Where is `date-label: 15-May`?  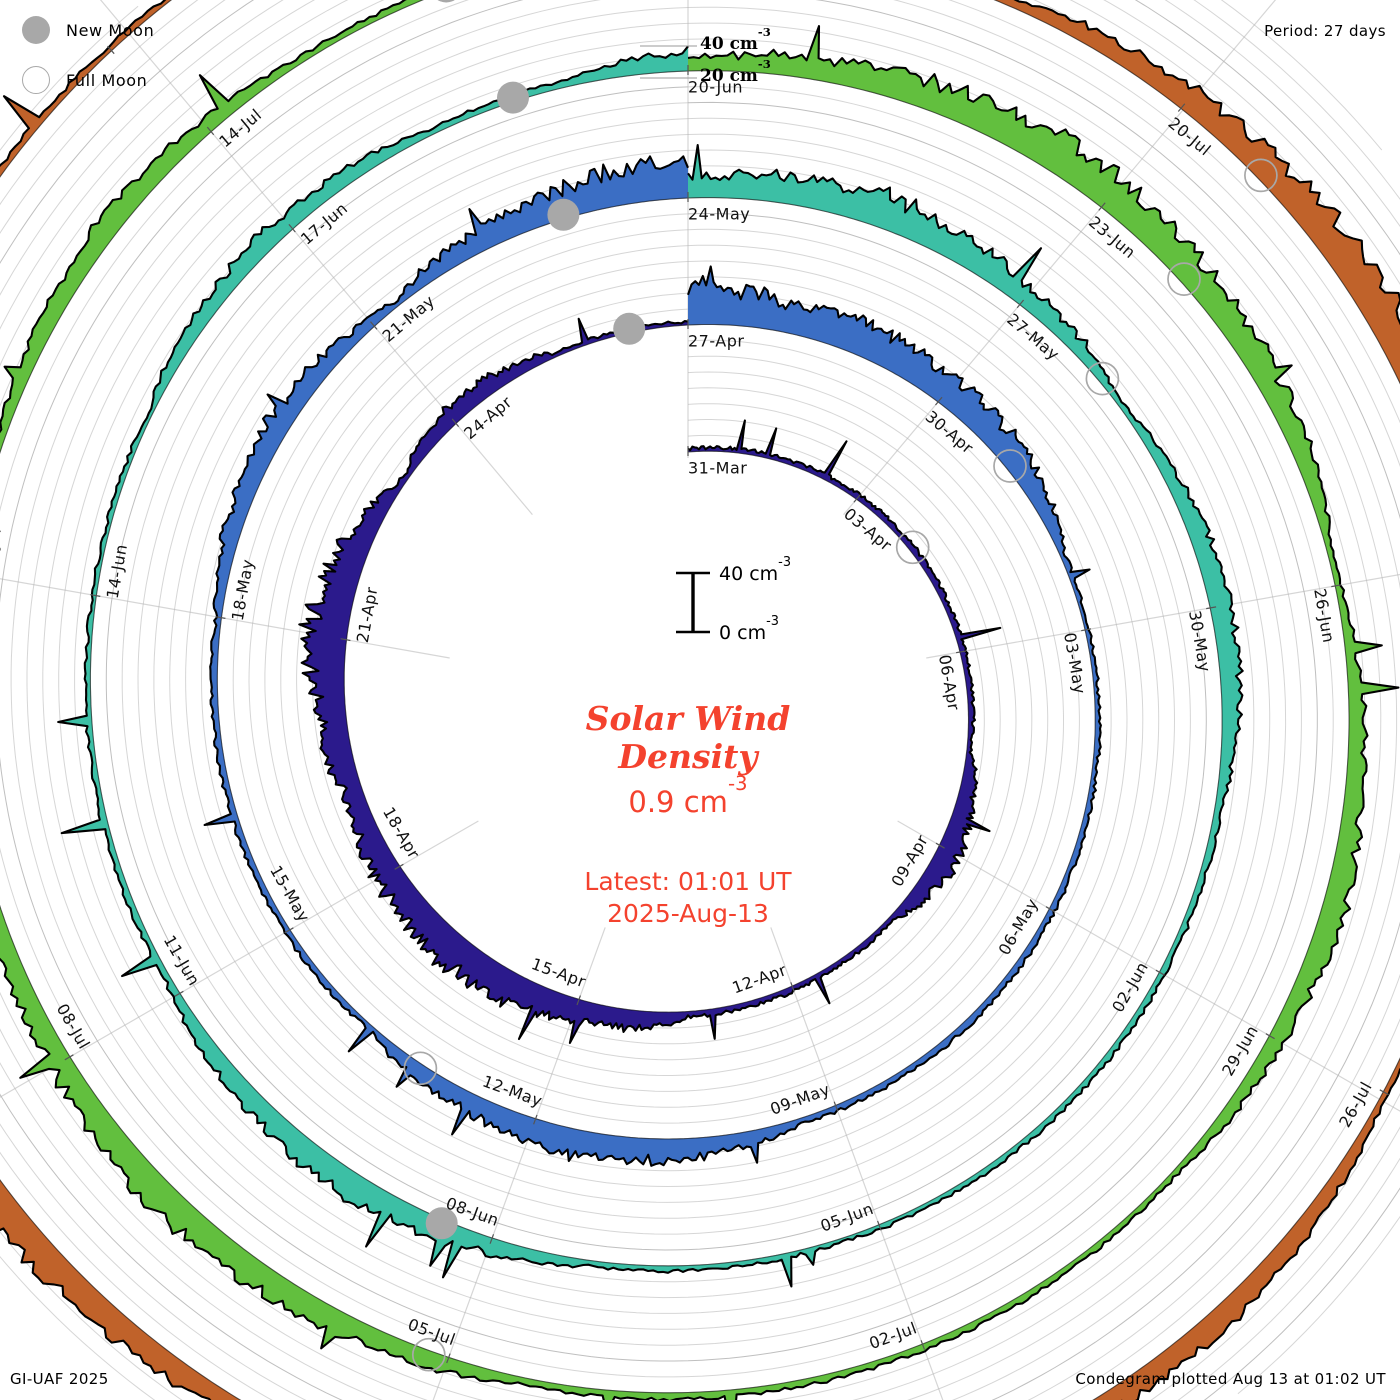
date-label: 15-May is located at coordinates (290, 893).